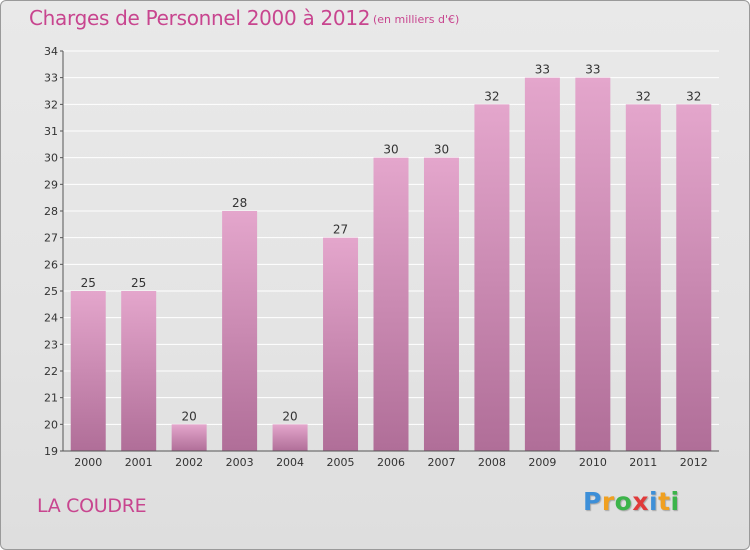 This screenshot has height=550, width=750. What do you see at coordinates (88, 283) in the screenshot?
I see `data-label-2000: 25` at bounding box center [88, 283].